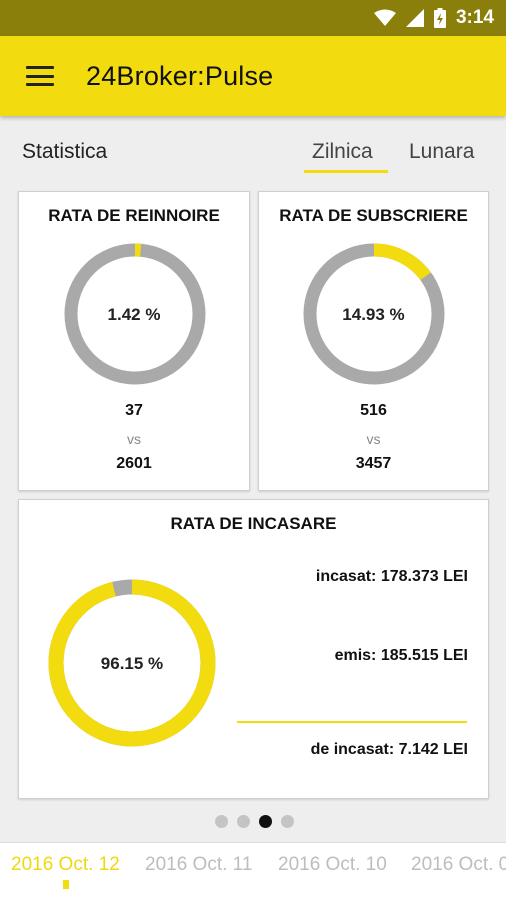  Describe the element at coordinates (401, 655) in the screenshot. I see `emis-amount: emis: 185.515 LEI` at that location.